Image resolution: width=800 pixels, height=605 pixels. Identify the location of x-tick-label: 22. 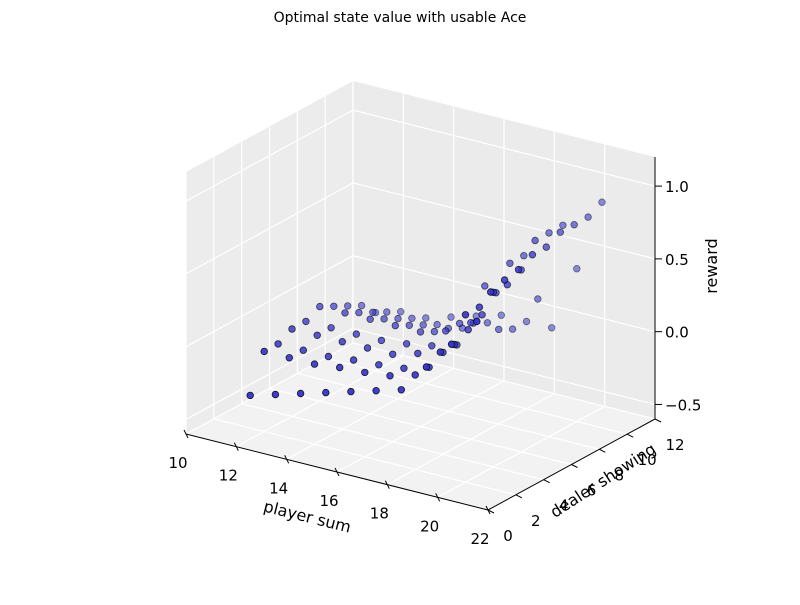
(479, 539).